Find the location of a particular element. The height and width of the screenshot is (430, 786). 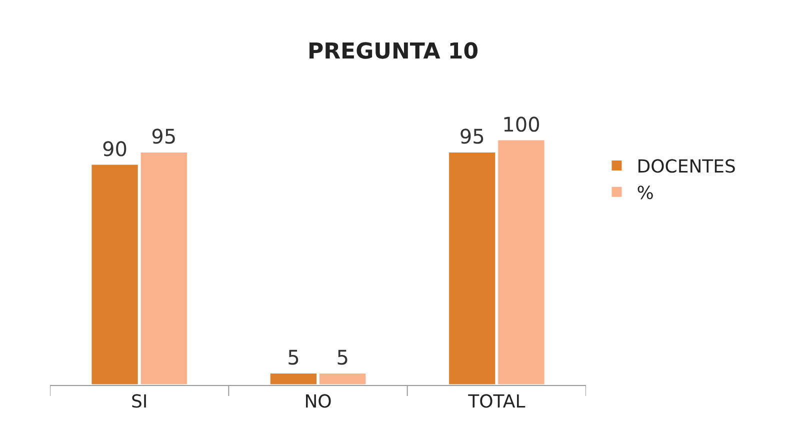

legend-label: DOCENTES is located at coordinates (686, 167).